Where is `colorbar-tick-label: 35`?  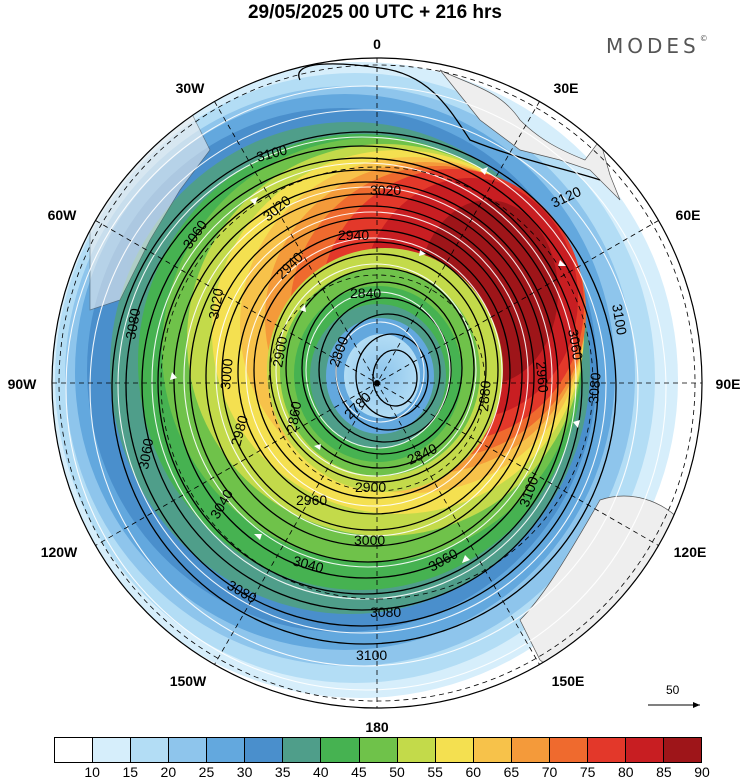
colorbar-tick-label: 35 is located at coordinates (282, 772).